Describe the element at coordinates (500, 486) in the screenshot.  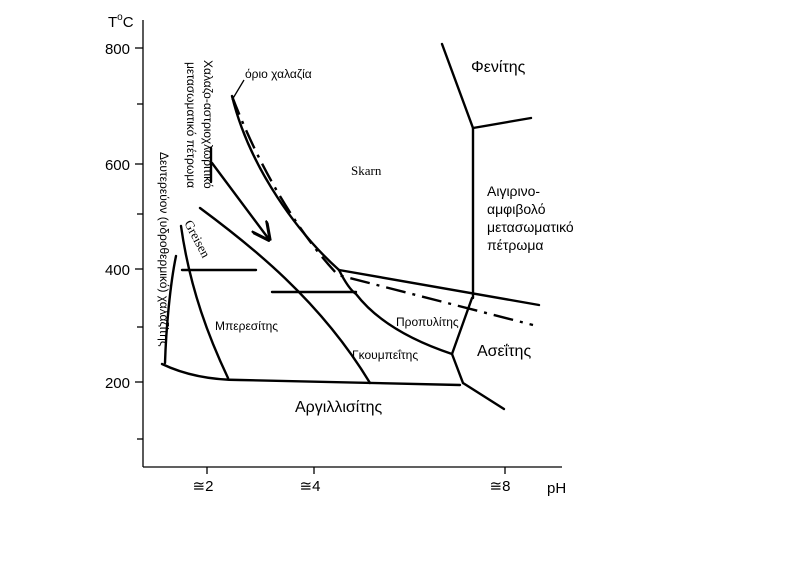
I see `x-tick-label-8: ≅8` at that location.